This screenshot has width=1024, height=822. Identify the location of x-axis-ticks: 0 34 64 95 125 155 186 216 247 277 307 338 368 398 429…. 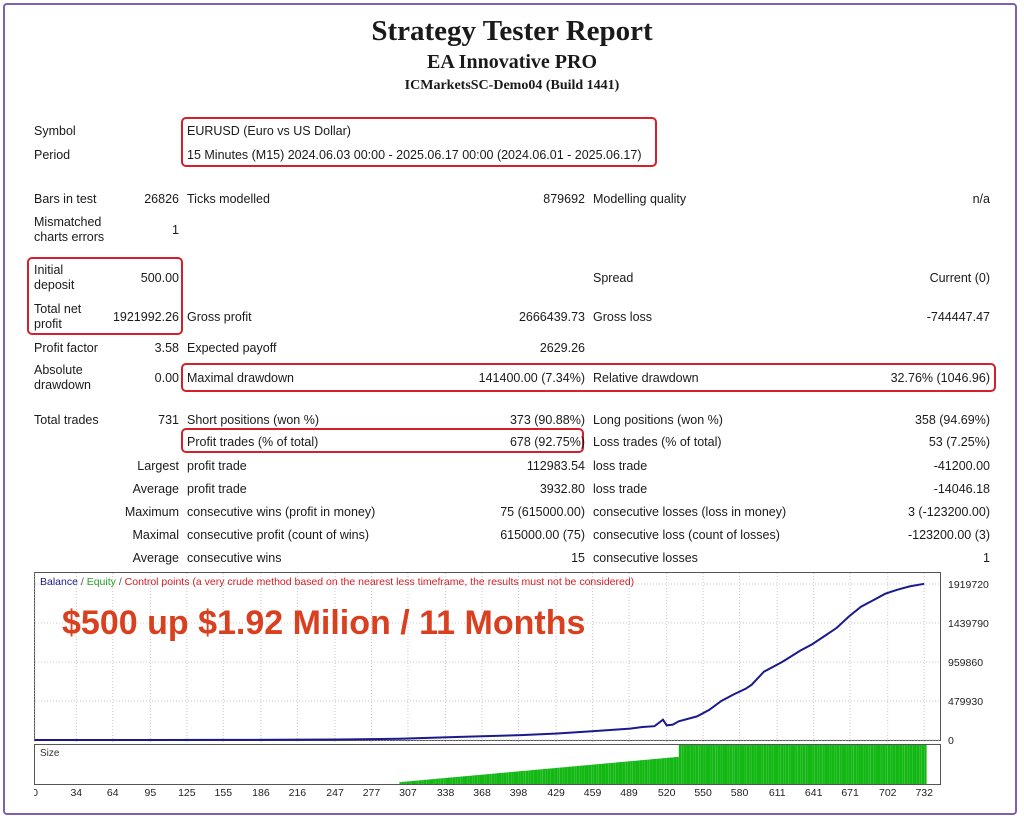
(483, 793).